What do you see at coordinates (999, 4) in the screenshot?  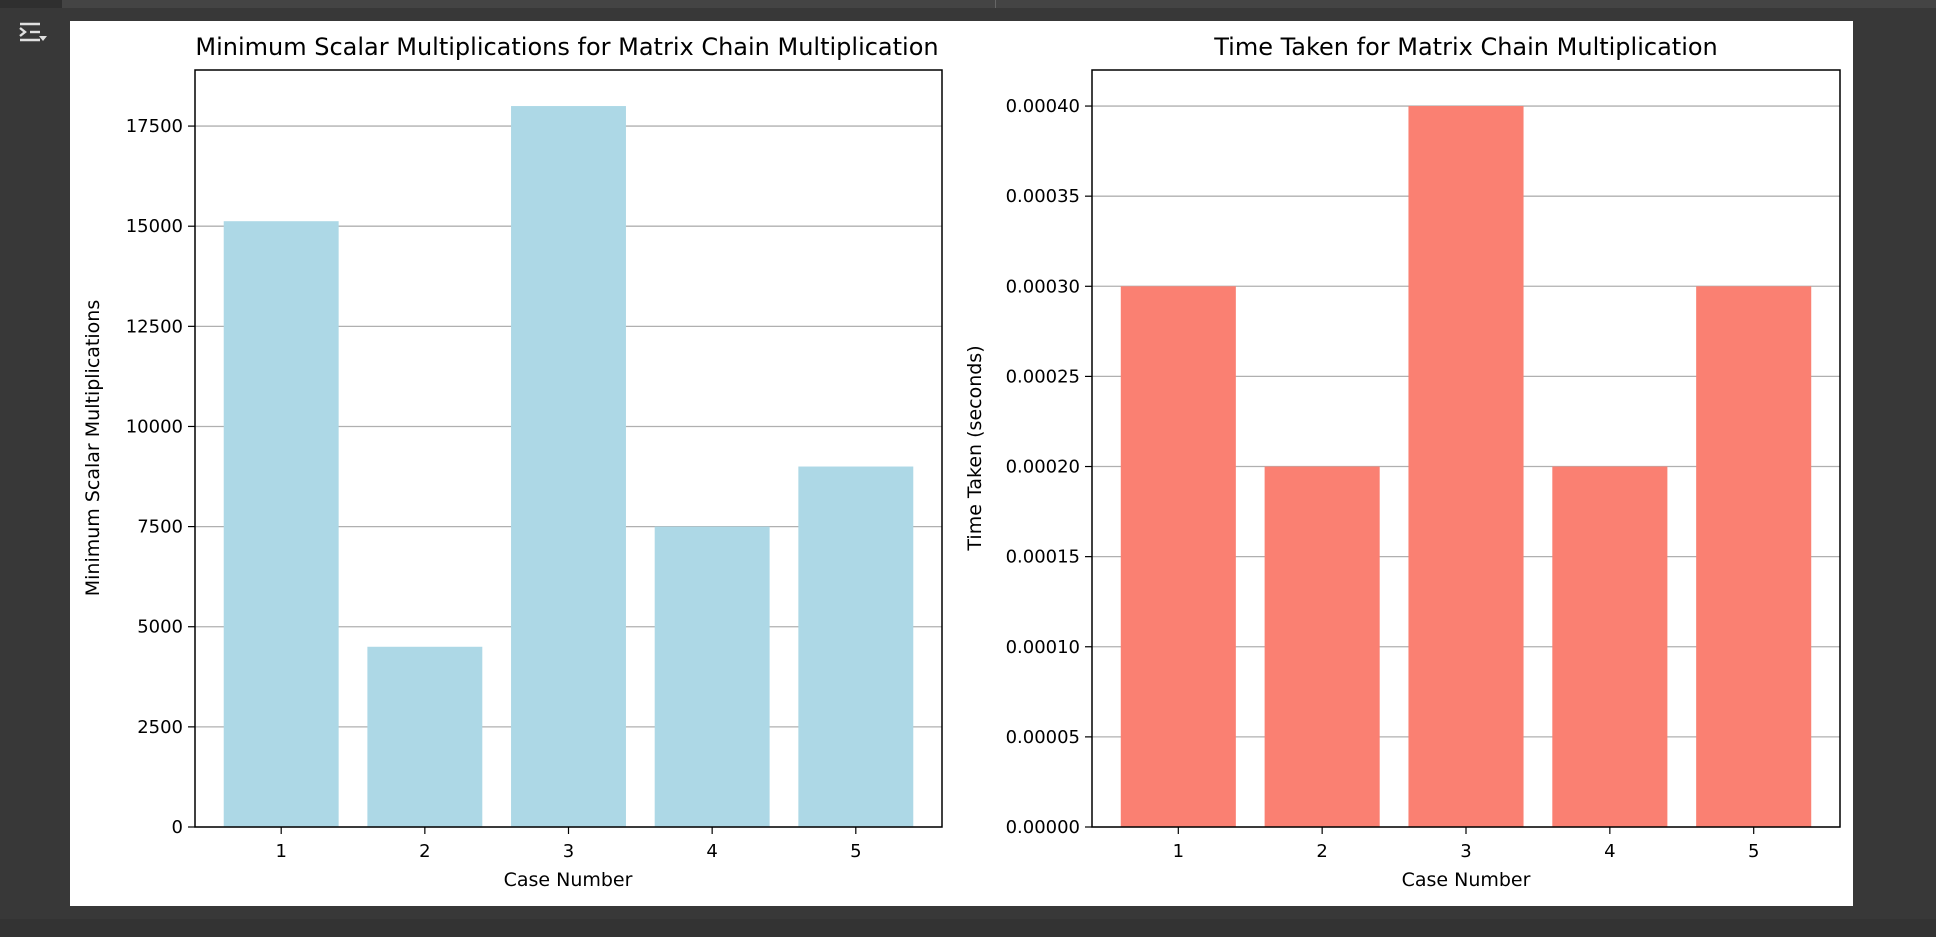 I see `cell-toolbar` at bounding box center [999, 4].